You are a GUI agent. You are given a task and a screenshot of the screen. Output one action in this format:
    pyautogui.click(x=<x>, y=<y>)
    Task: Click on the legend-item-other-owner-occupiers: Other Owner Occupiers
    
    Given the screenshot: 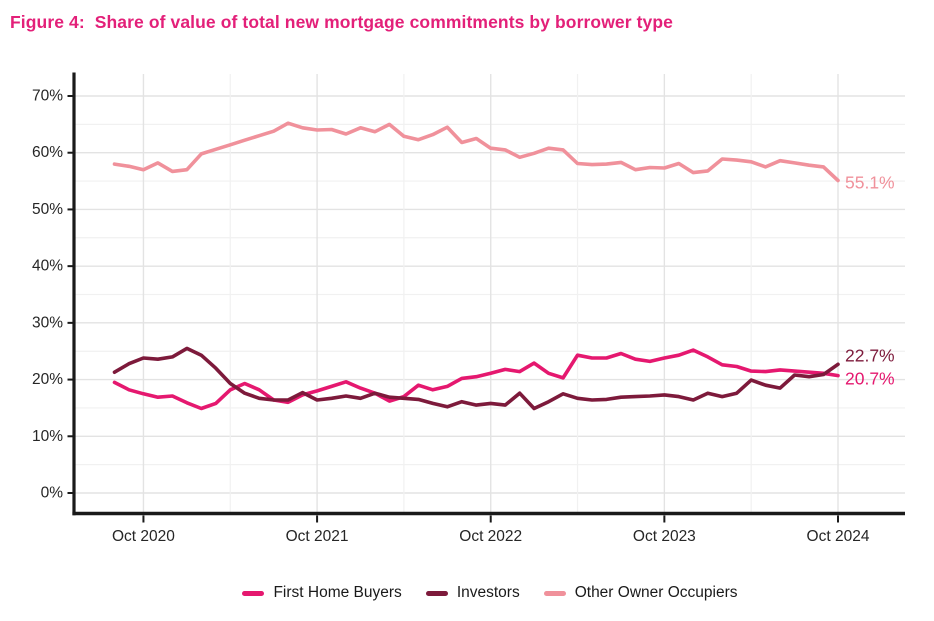 What is the action you would take?
    pyautogui.click(x=640, y=593)
    